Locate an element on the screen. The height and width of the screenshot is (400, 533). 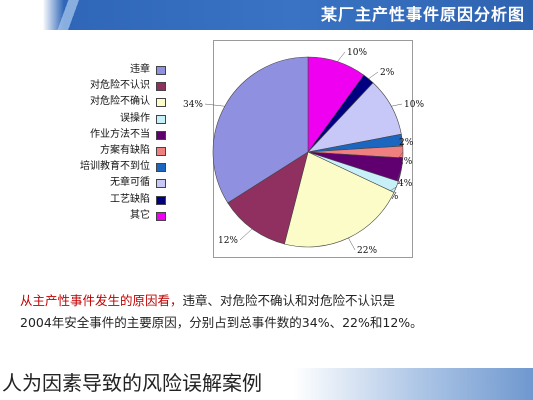
data-label-4: 4% is located at coordinates (405, 184).